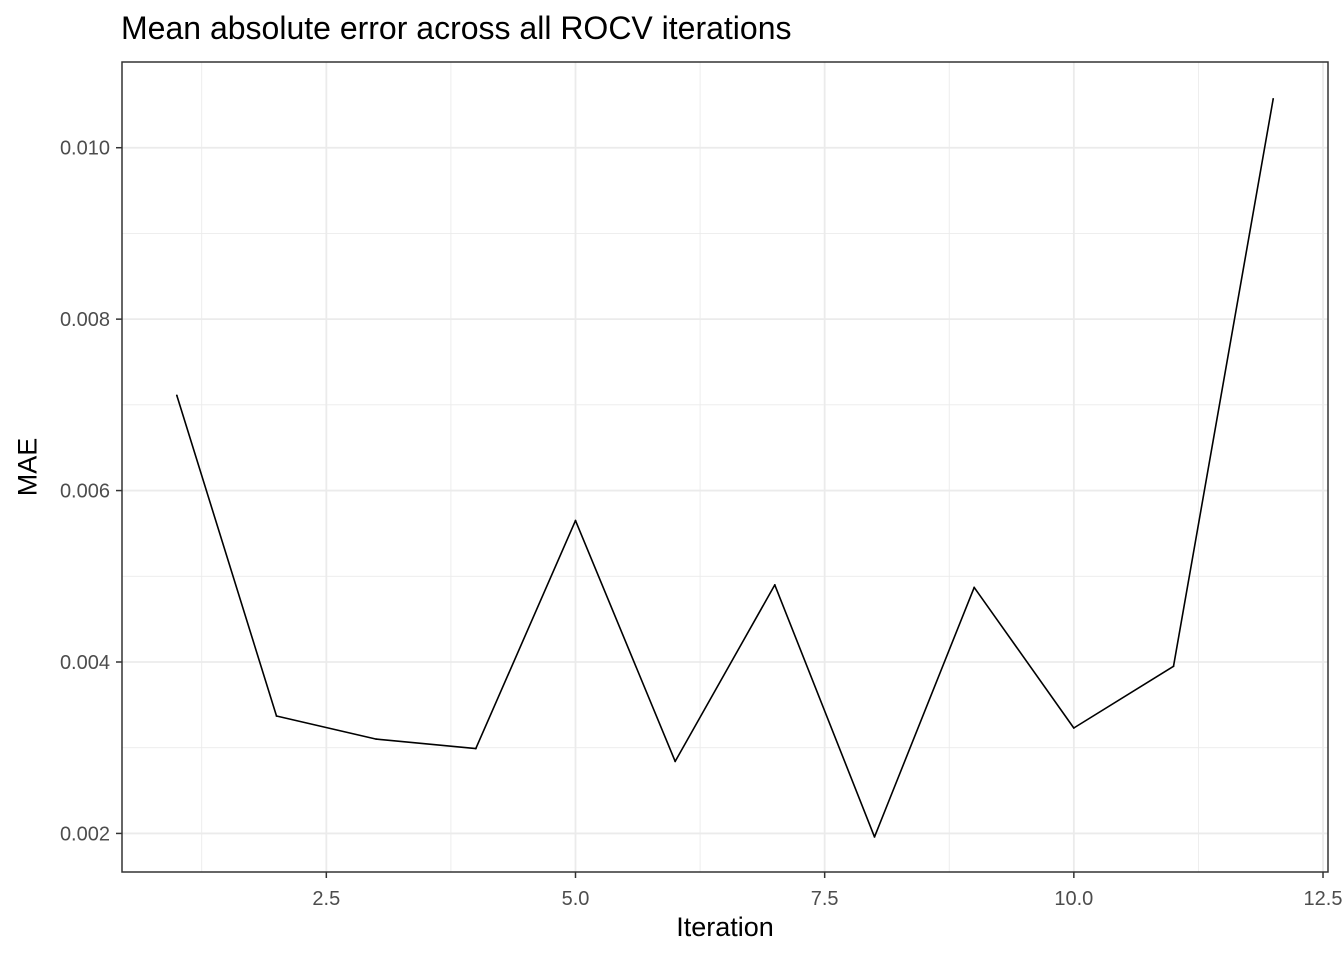 The image size is (1344, 960). What do you see at coordinates (576, 899) in the screenshot?
I see `x-tick-label: 5.0` at bounding box center [576, 899].